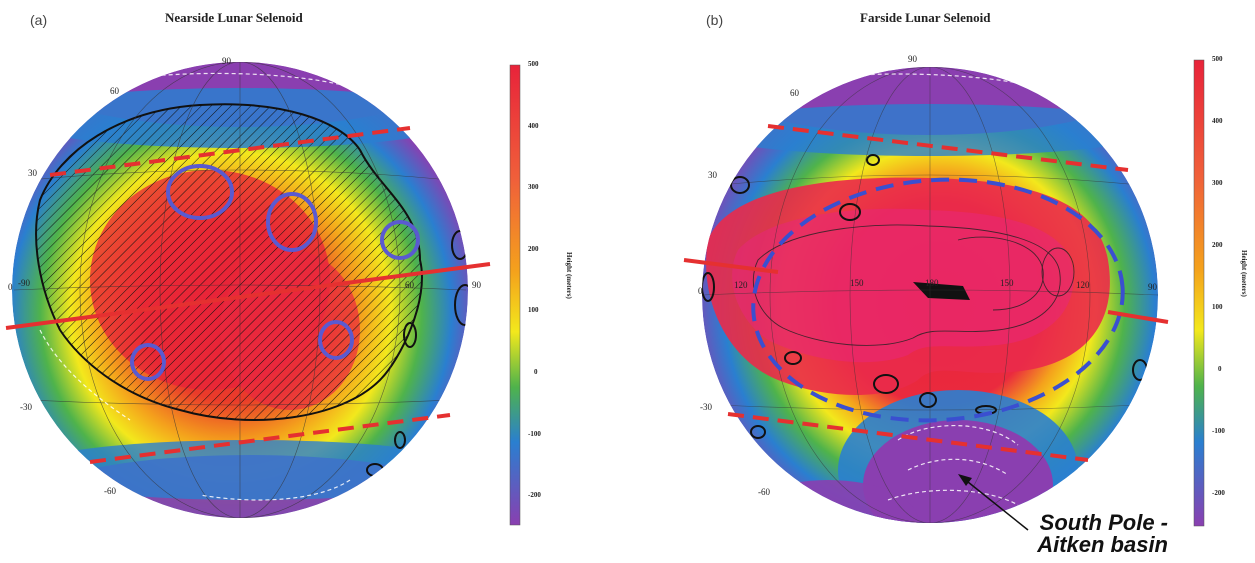 This screenshot has height=563, width=1255. What do you see at coordinates (1103, 522) in the screenshot?
I see `annotation-line-1: South Pole -` at bounding box center [1103, 522].